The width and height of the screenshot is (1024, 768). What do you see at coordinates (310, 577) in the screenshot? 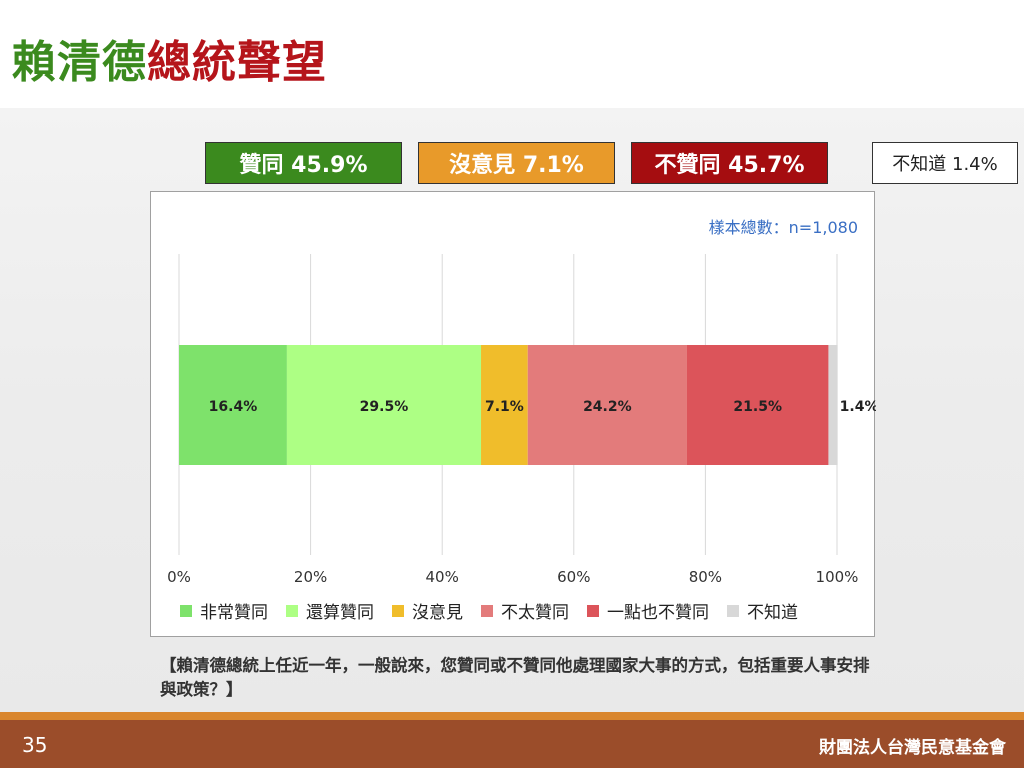
I see `x-tick-label: 20%` at bounding box center [310, 577].